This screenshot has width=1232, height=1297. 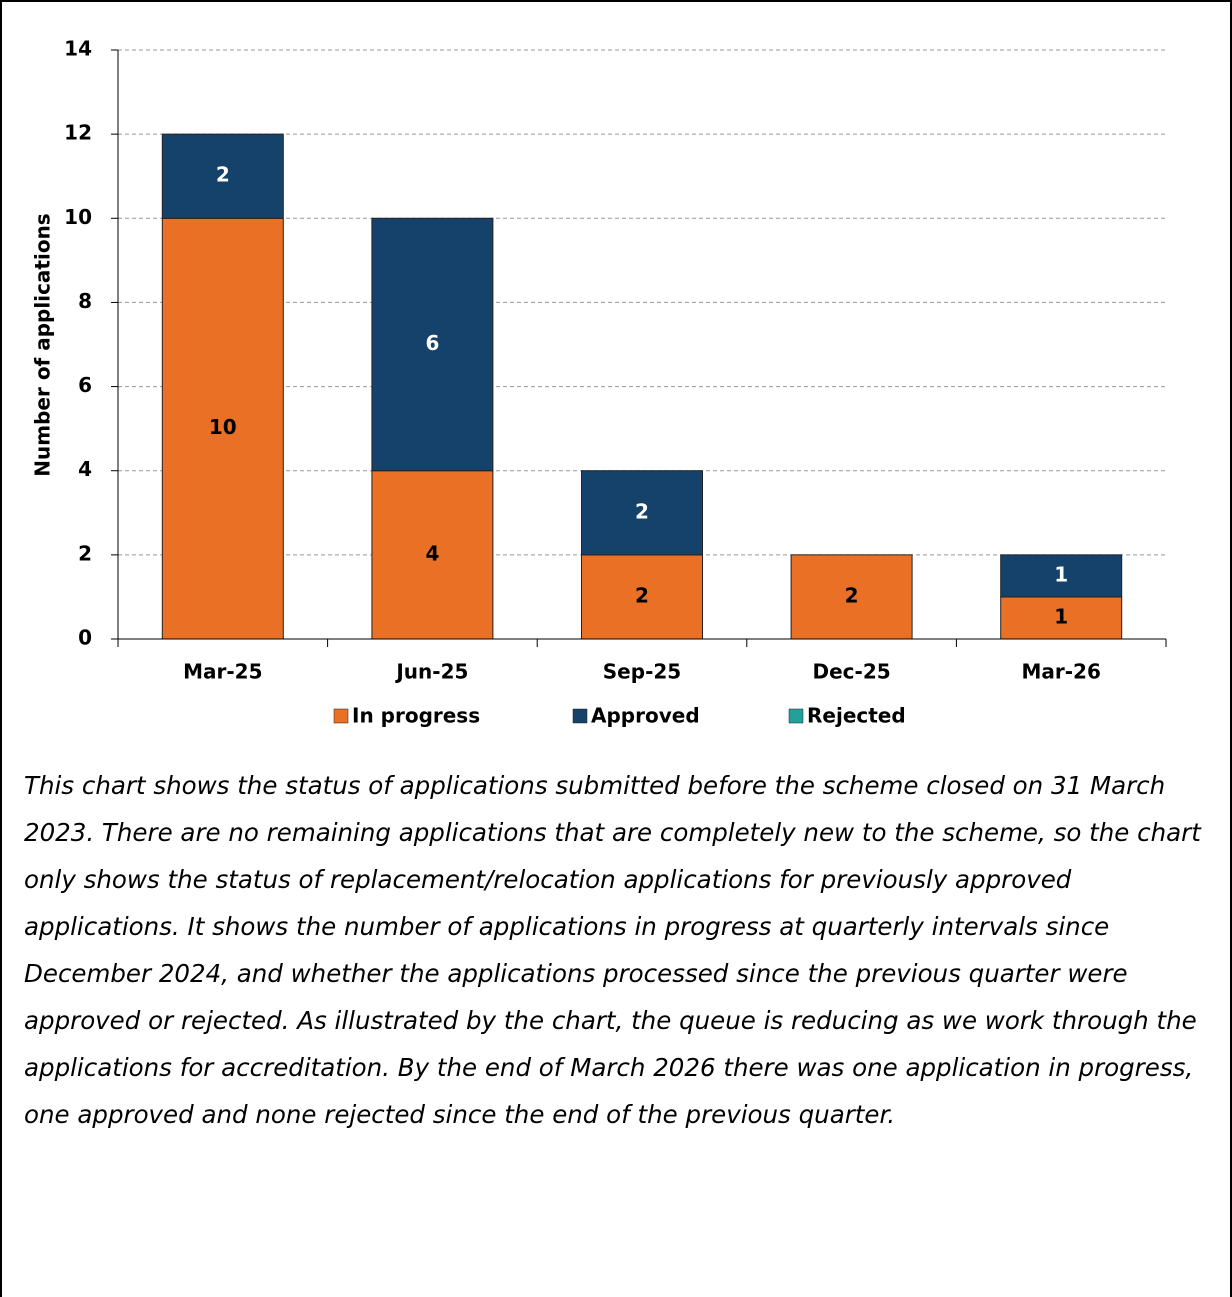 I want to click on data-label: 6, so click(x=432, y=343).